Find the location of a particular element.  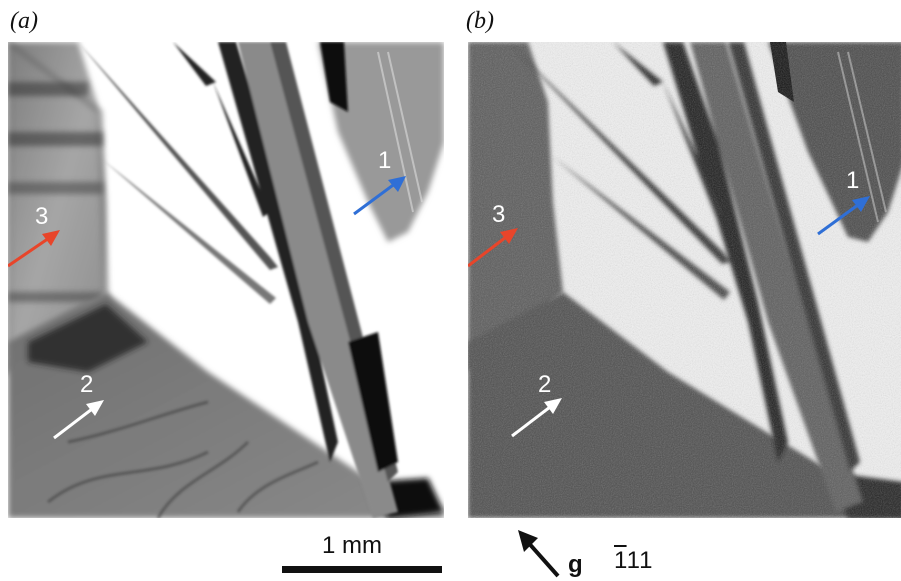

g-vector-arrow-icon is located at coordinates (539, 554).